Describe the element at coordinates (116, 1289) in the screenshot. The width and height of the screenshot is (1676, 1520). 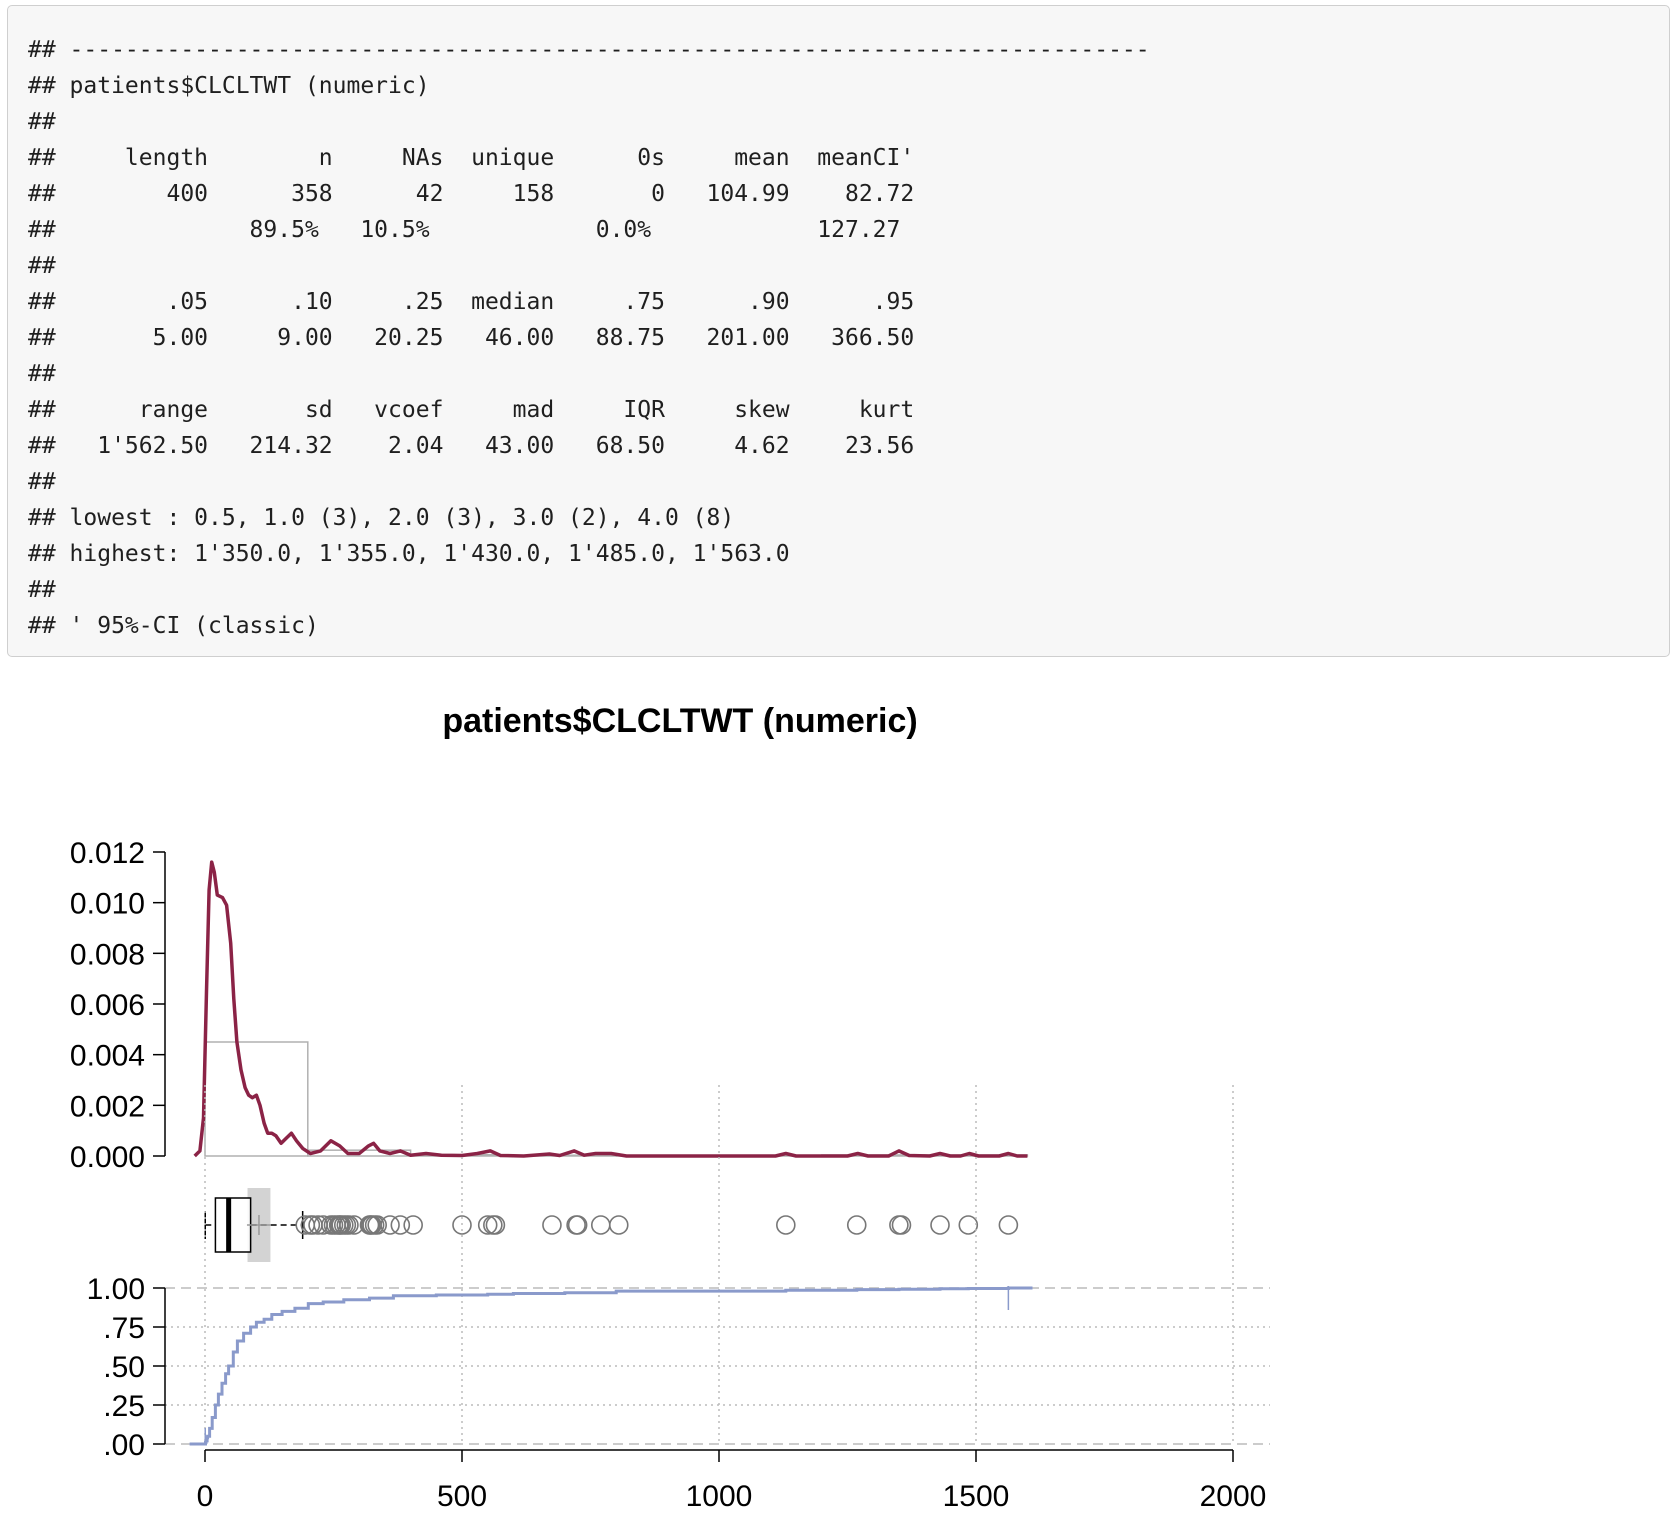
I see `ecdf-y-tick-label: 1.00` at that location.